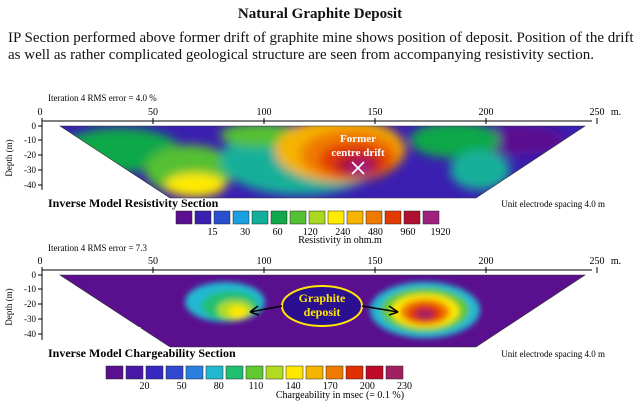 This screenshot has height=408, width=640. Describe the element at coordinates (342, 232) in the screenshot. I see `resistivity-colorbar-tick-label: 240` at that location.